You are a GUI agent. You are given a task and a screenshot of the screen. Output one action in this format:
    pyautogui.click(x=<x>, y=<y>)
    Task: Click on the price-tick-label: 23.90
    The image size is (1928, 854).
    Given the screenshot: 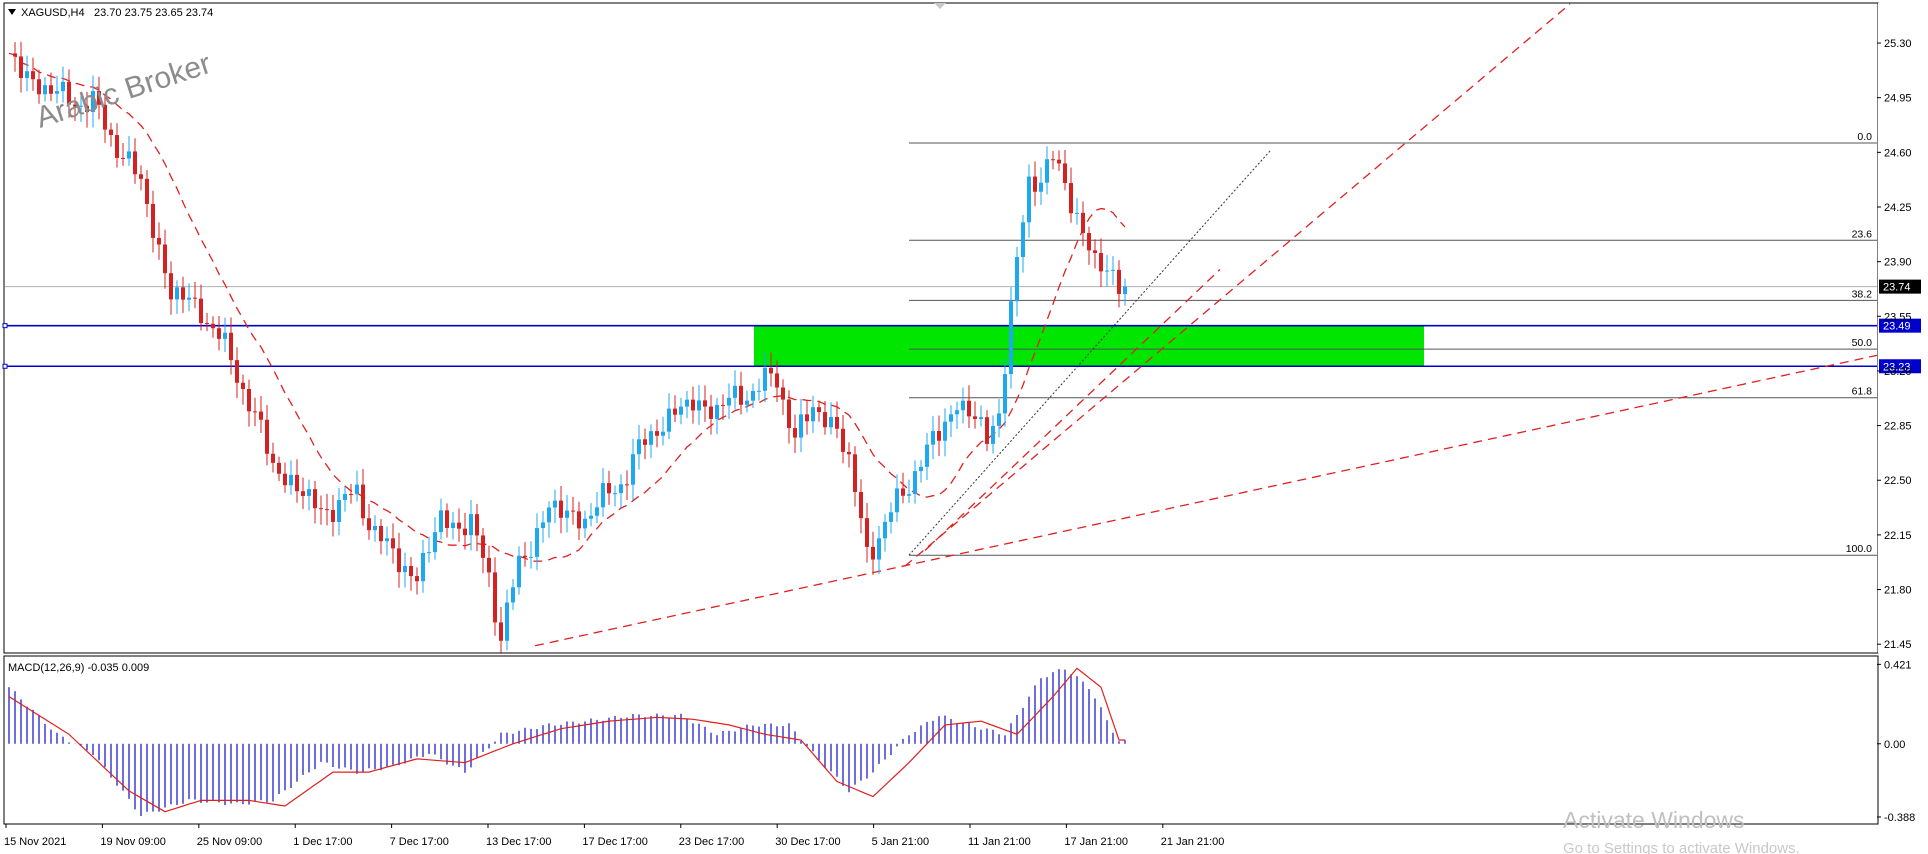 What is the action you would take?
    pyautogui.click(x=1898, y=263)
    